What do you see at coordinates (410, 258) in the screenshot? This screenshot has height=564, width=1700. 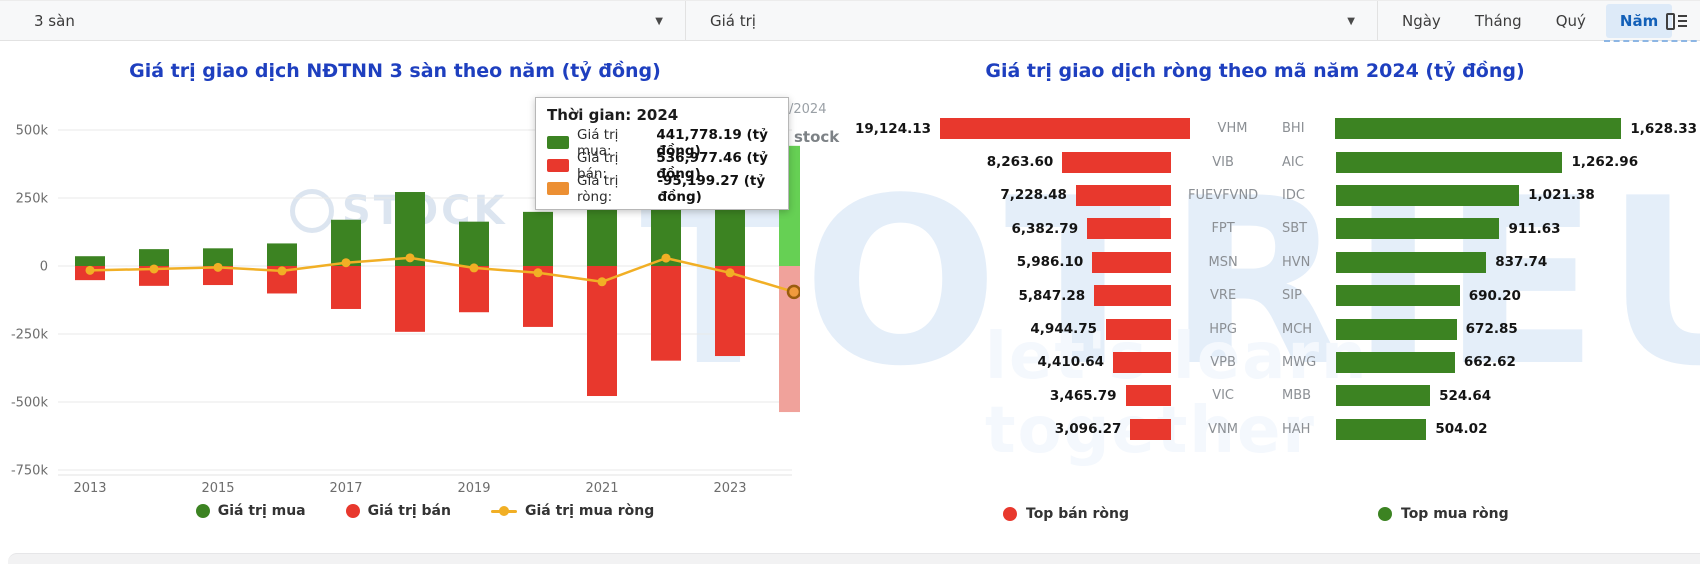 I see `net-point-2018` at bounding box center [410, 258].